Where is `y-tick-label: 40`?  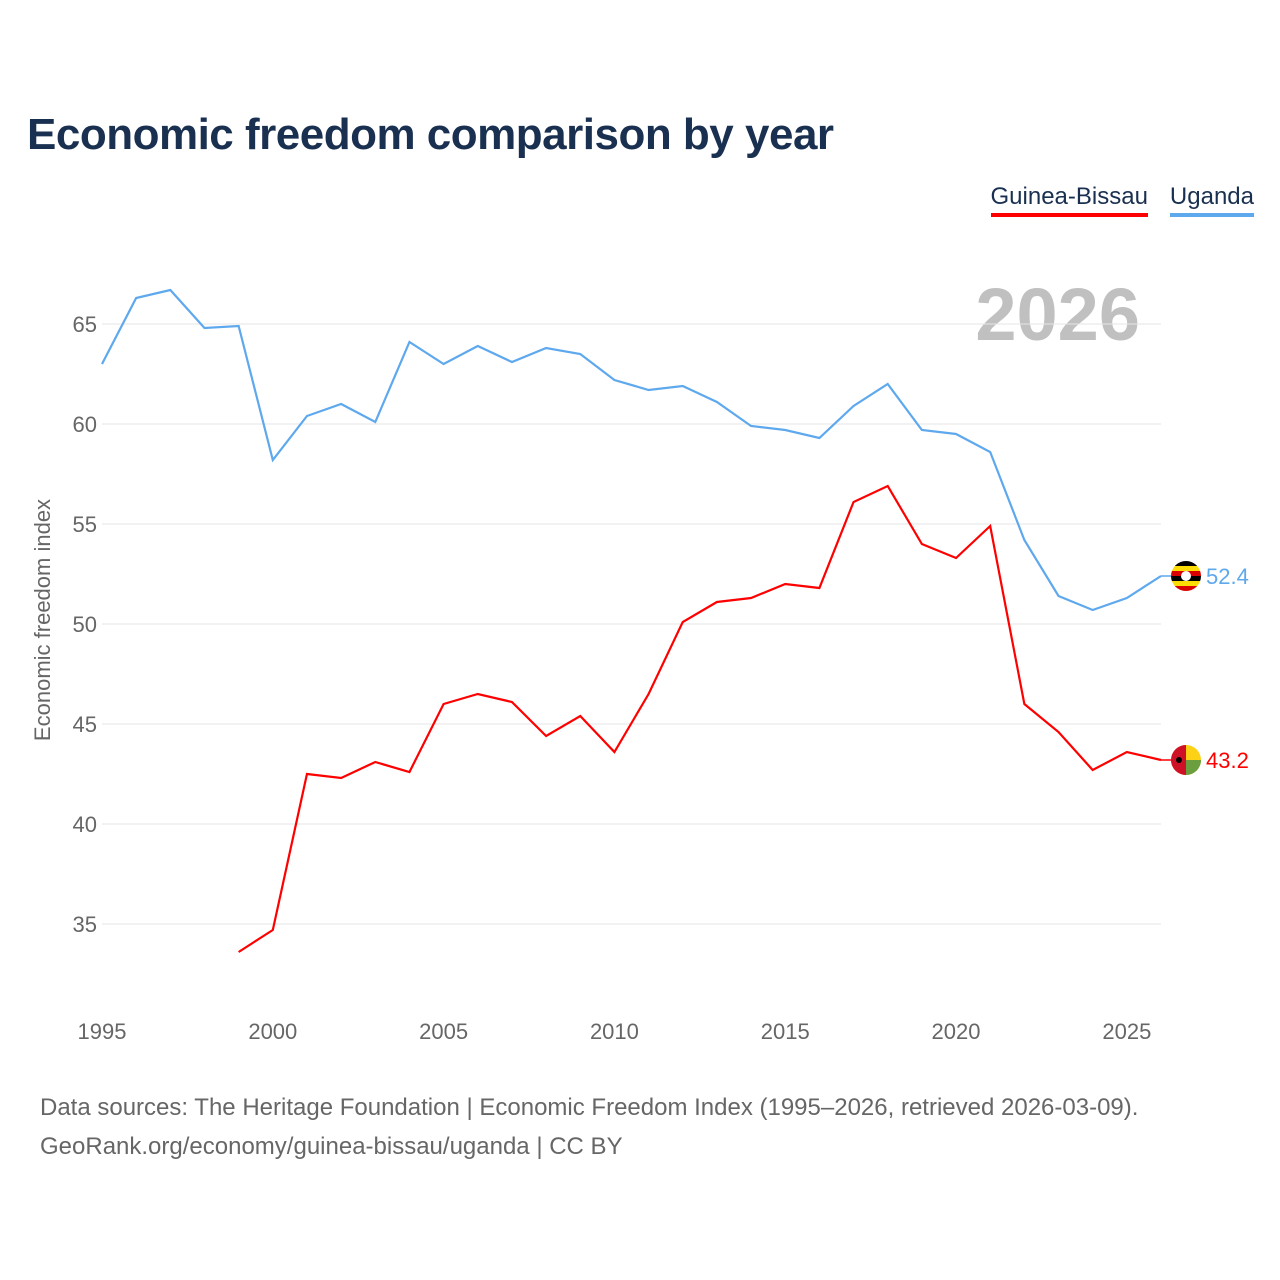
y-tick-label: 40 is located at coordinates (85, 824).